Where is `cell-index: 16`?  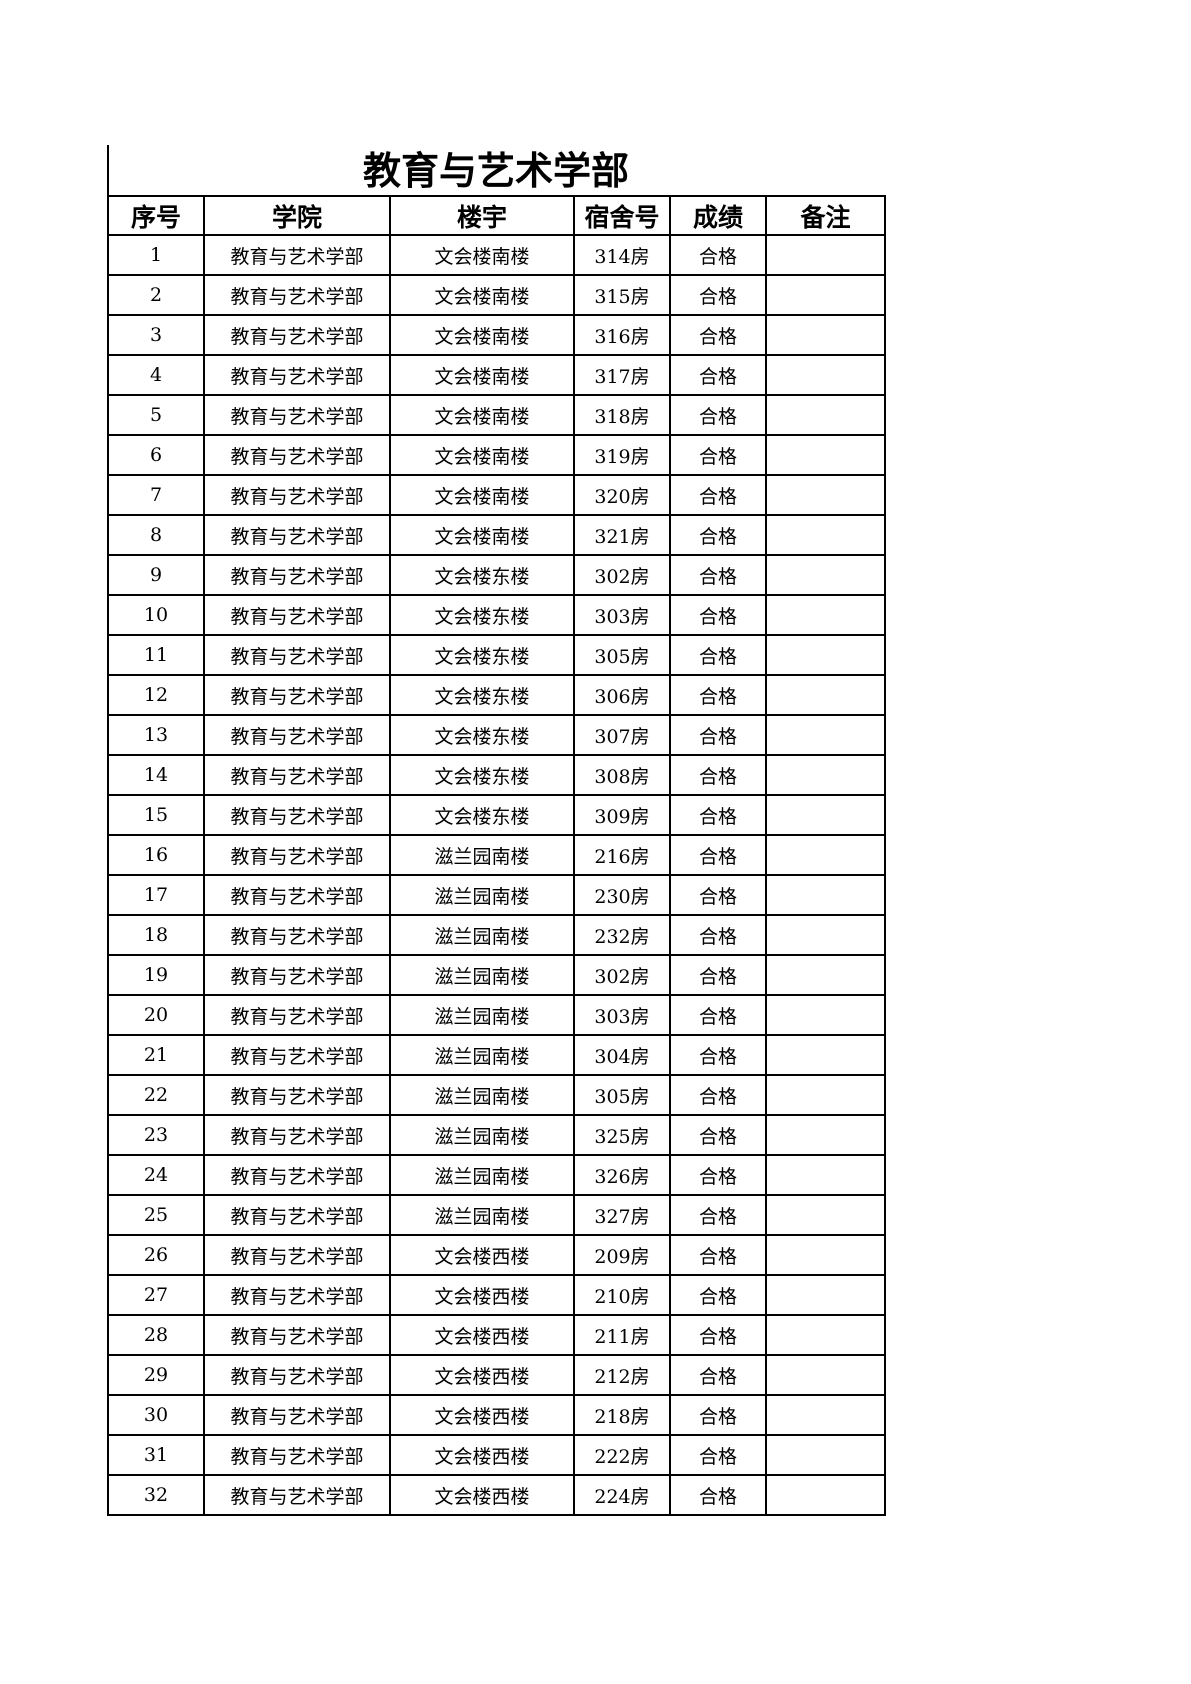 cell-index: 16 is located at coordinates (156, 855).